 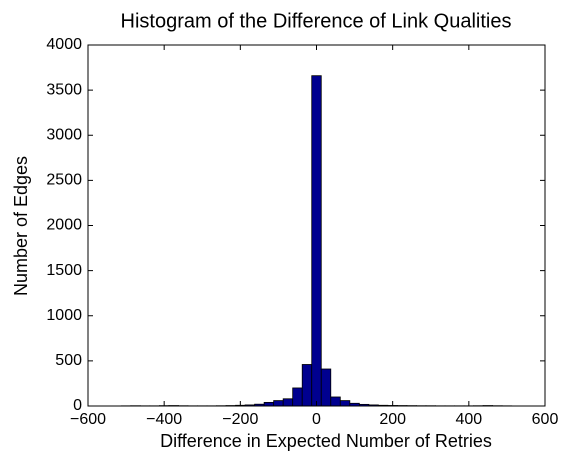 I want to click on x-tick-label: 600, so click(x=545, y=419).